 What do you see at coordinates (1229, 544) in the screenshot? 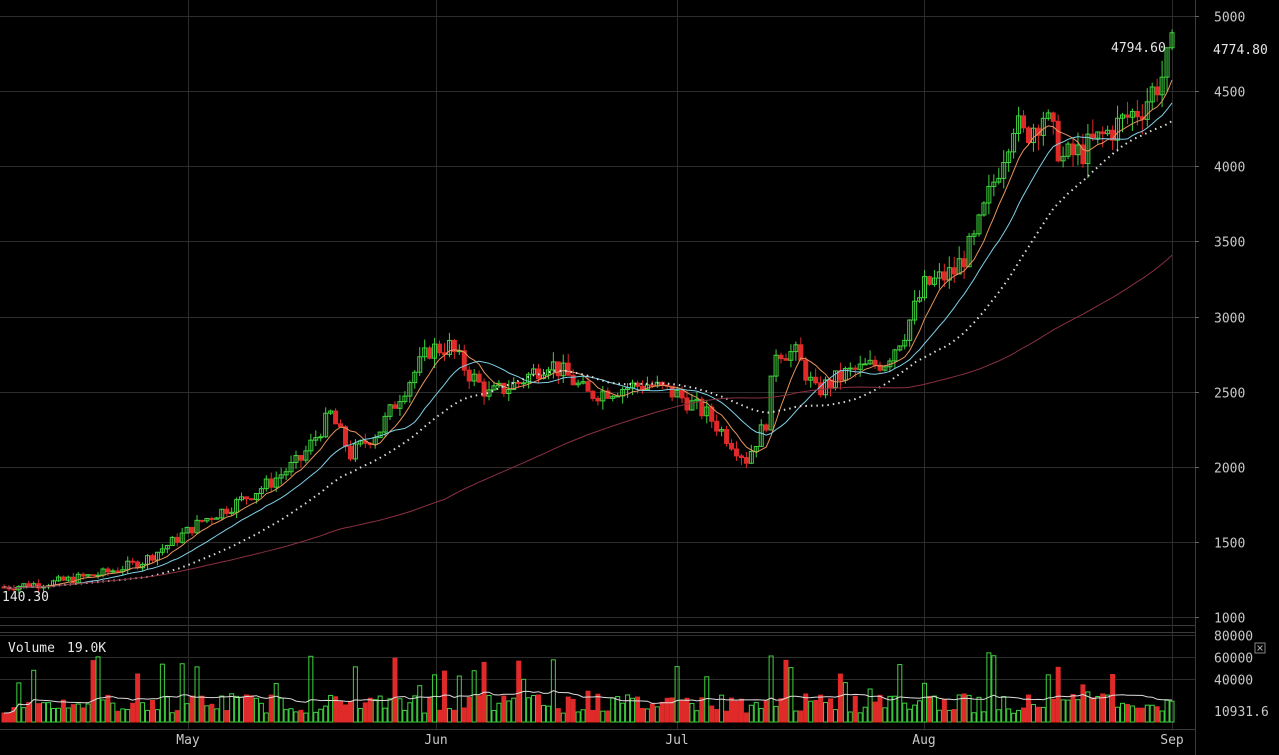
I see `price-tick-label: 1500` at bounding box center [1229, 544].